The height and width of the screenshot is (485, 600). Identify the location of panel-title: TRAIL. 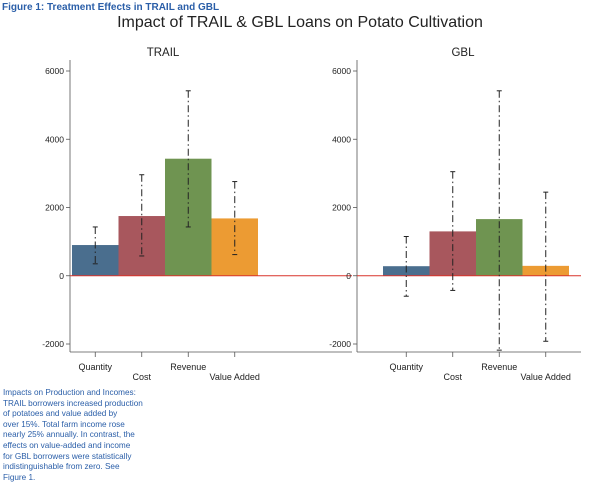
(163, 53).